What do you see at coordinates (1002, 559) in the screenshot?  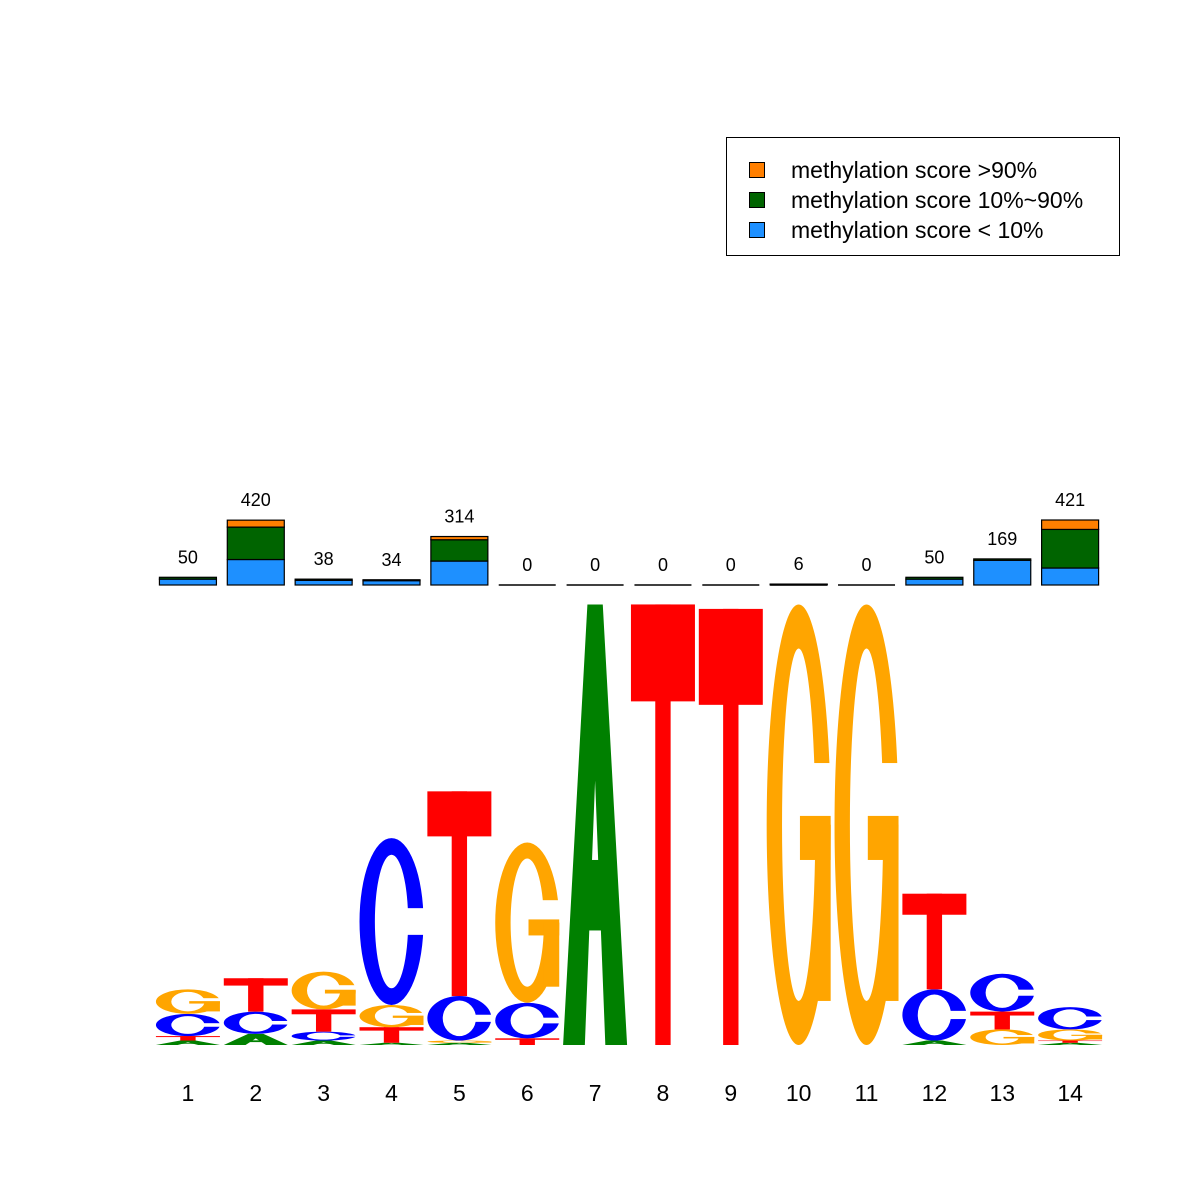 I see `bar-pos13-series1` at bounding box center [1002, 559].